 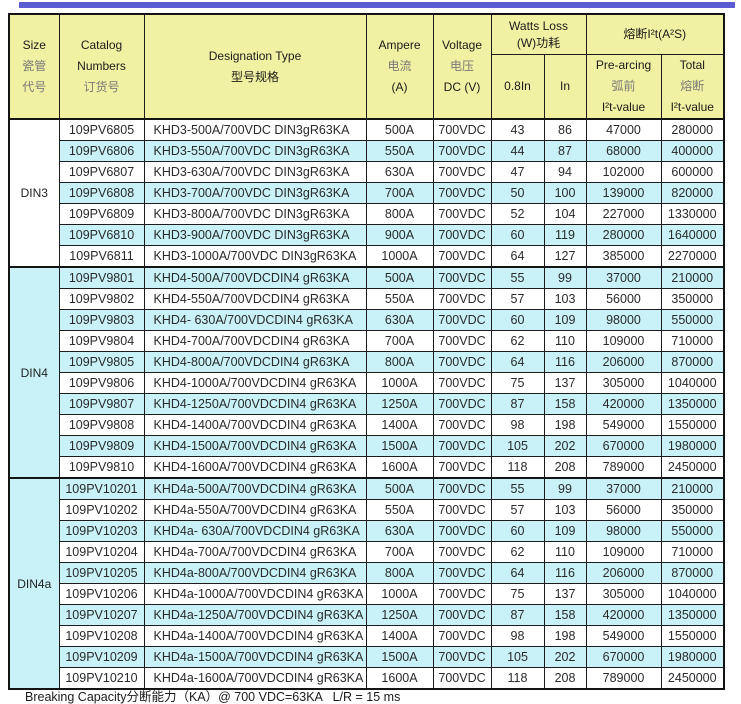 I want to click on catalog-cell: 109PV9805, so click(x=101, y=362).